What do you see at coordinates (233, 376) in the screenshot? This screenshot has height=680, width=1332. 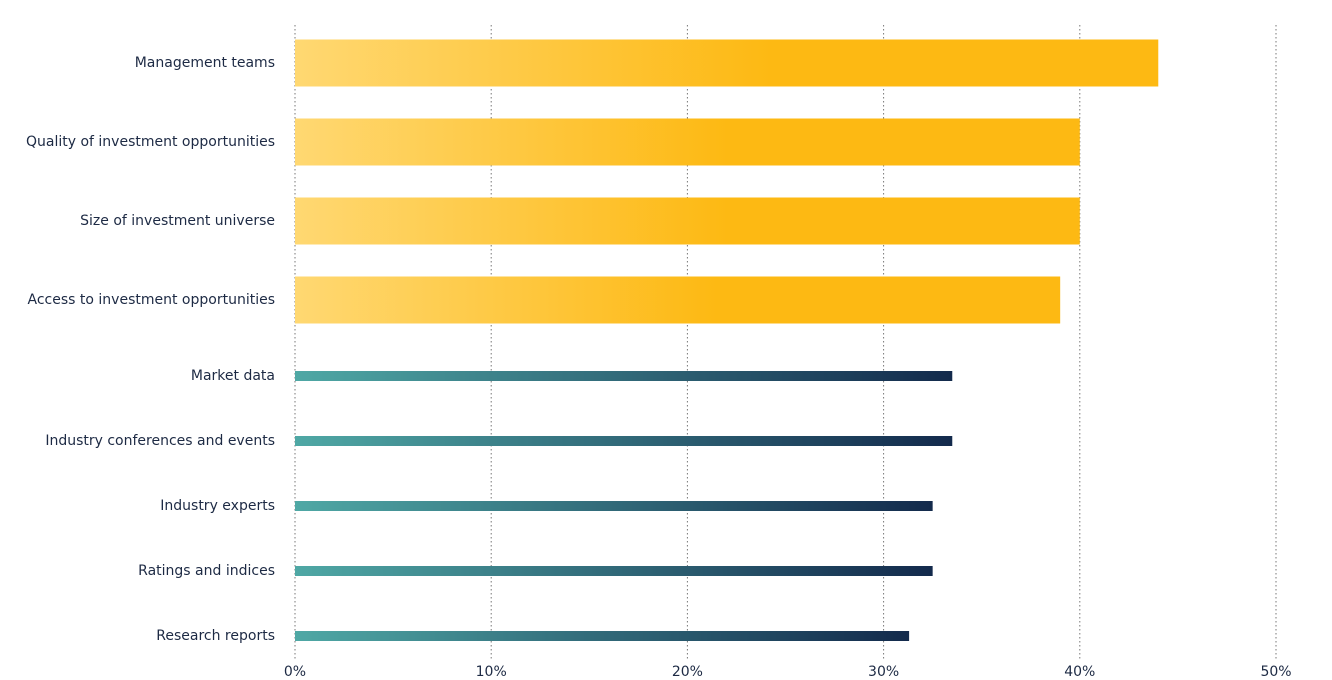 I see `y-tick-label: Market data` at bounding box center [233, 376].